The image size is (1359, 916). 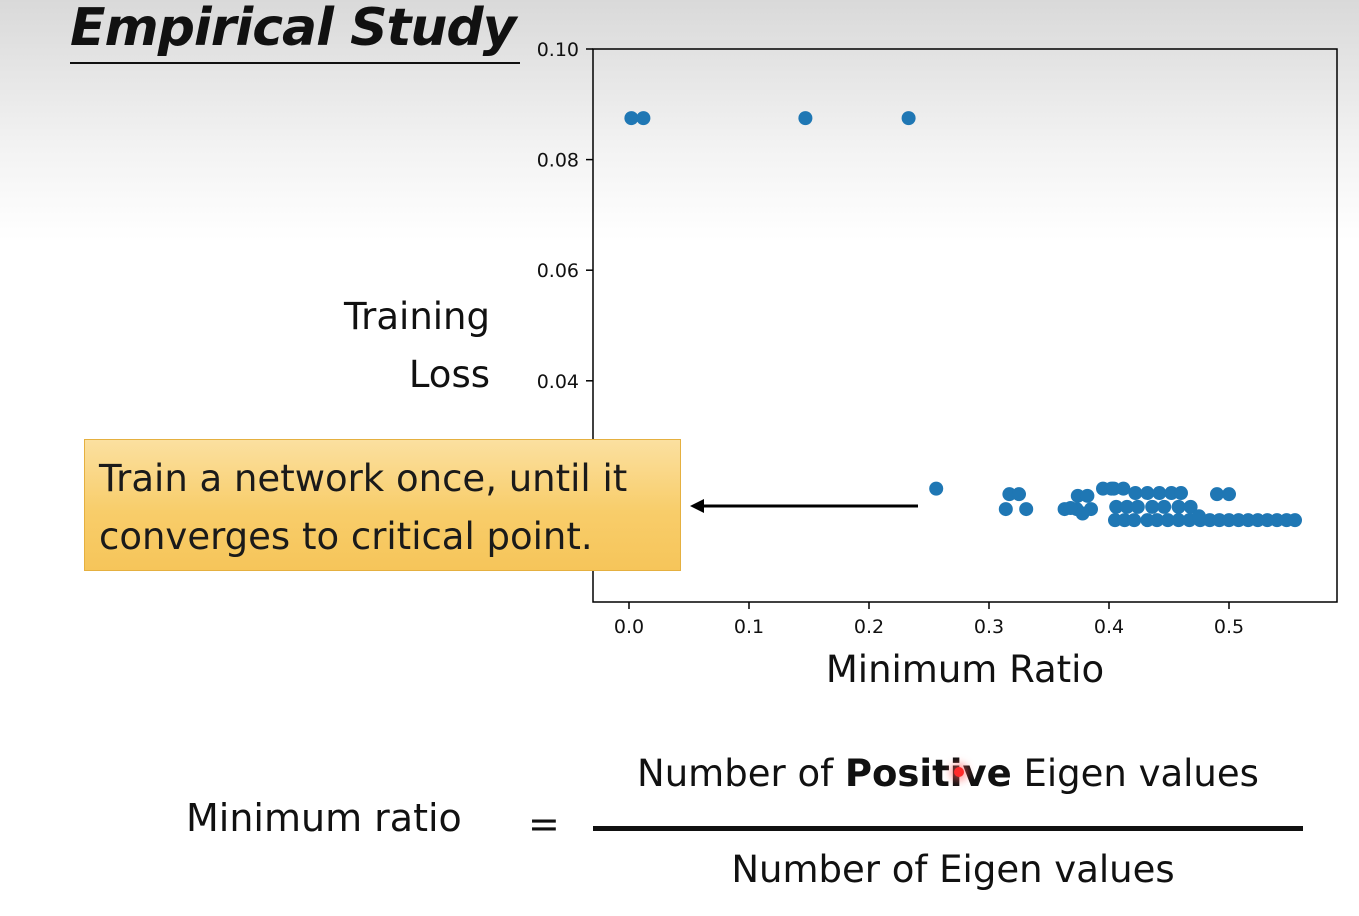 I want to click on formula-numerator: Number of Positive Eigen values, so click(x=948, y=773).